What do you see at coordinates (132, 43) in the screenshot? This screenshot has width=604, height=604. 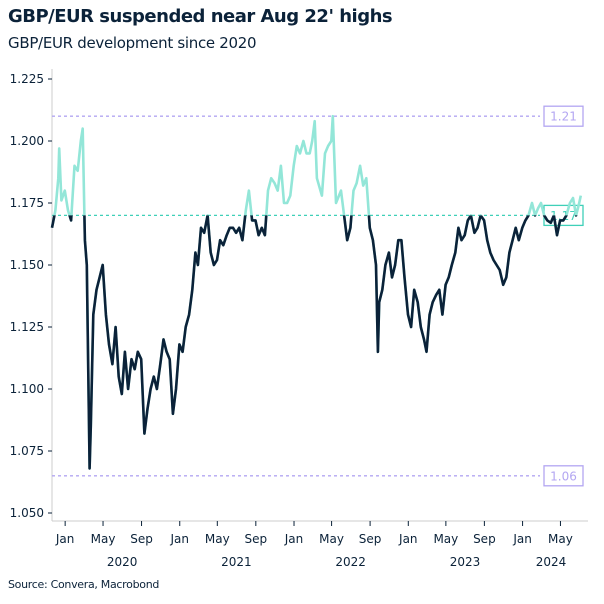 I see `chart-subtitle: GBP/EUR development since 2020` at bounding box center [132, 43].